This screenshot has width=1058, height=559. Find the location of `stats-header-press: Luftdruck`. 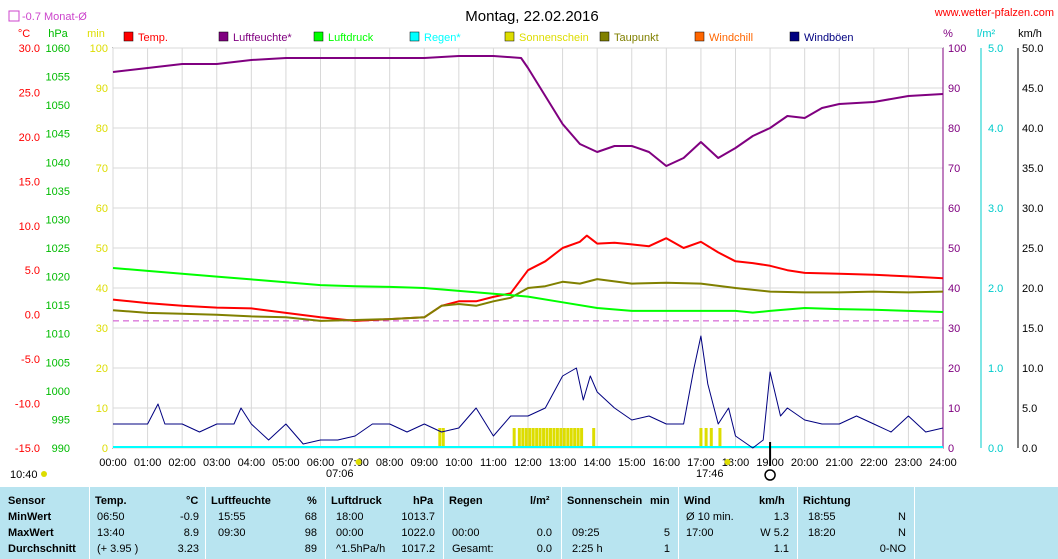

stats-header-press: Luftdruck is located at coordinates (356, 501).